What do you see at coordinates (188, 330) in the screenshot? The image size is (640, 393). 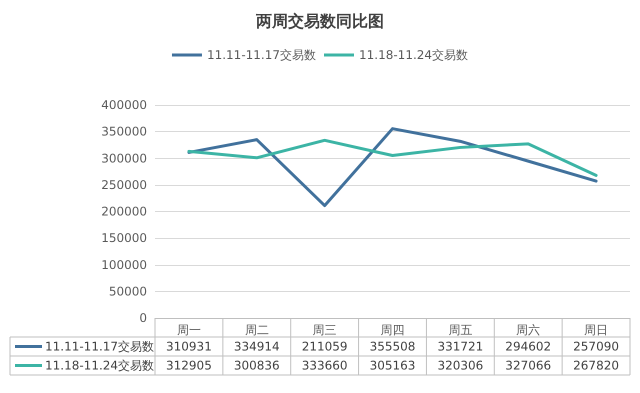 I see `x-tick-label: 周一` at bounding box center [188, 330].